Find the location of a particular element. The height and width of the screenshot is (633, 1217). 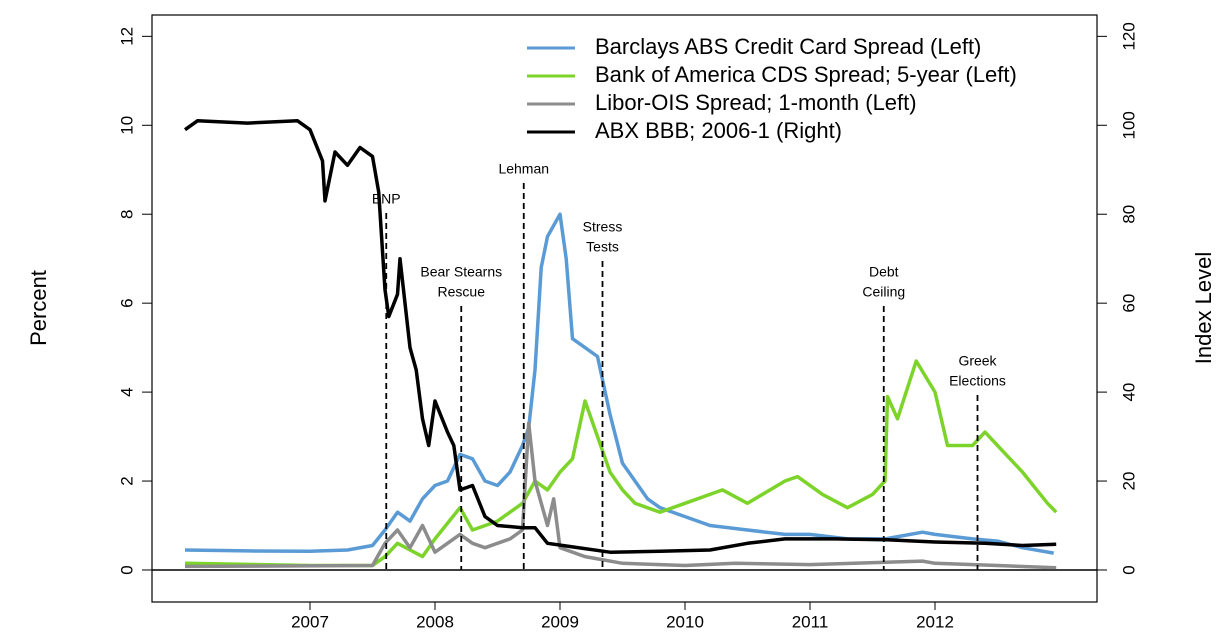

annotation-label: Debt is located at coordinates (884, 272).